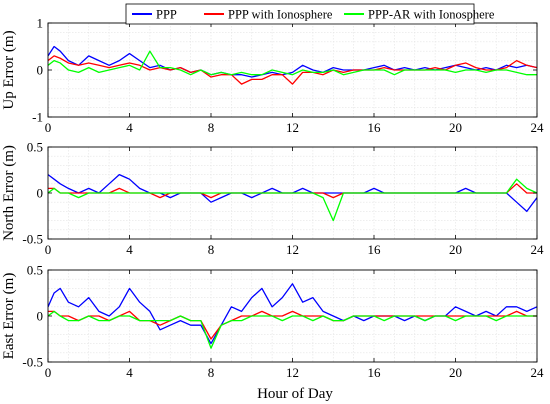 This screenshot has height=404, width=550. Describe the element at coordinates (295, 394) in the screenshot. I see `x-axis-title: Hour of Day` at that location.